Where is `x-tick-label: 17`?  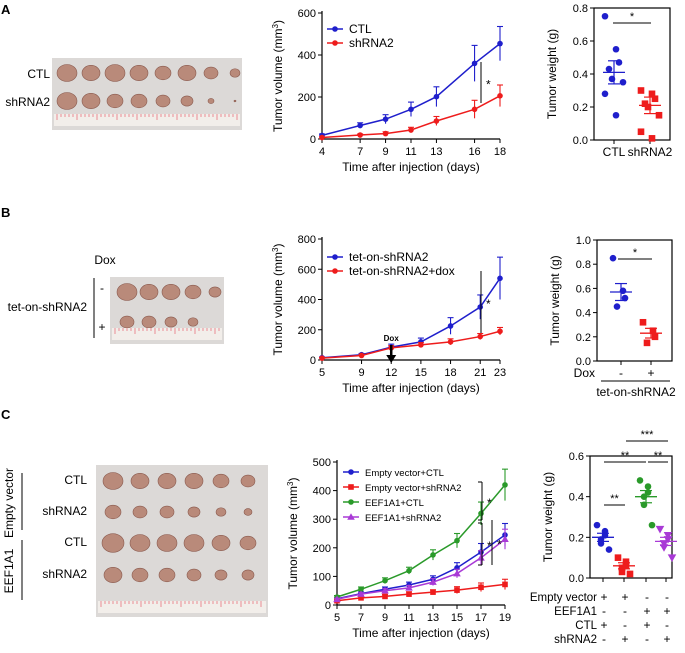
x-tick-label: 17 is located at coordinates (481, 618).